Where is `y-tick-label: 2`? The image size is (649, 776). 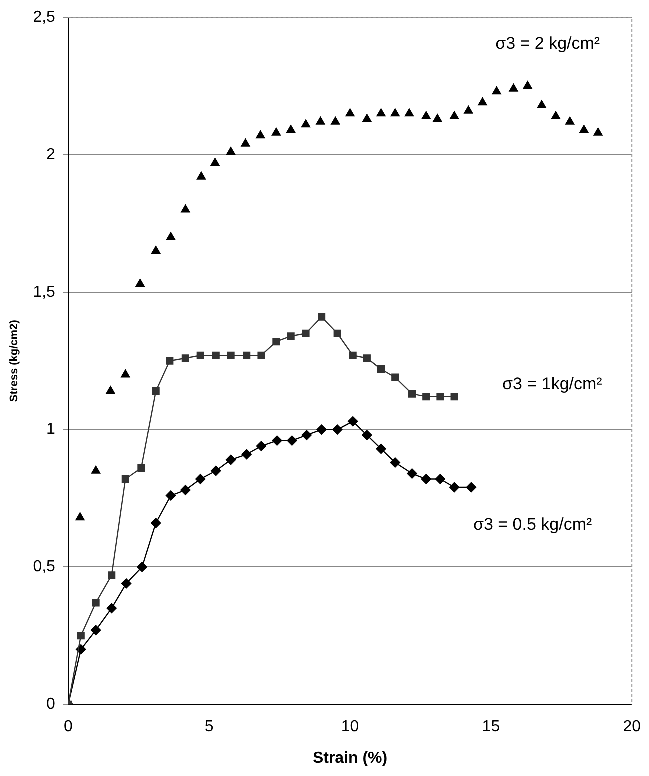 y-tick-label: 2 is located at coordinates (51, 155).